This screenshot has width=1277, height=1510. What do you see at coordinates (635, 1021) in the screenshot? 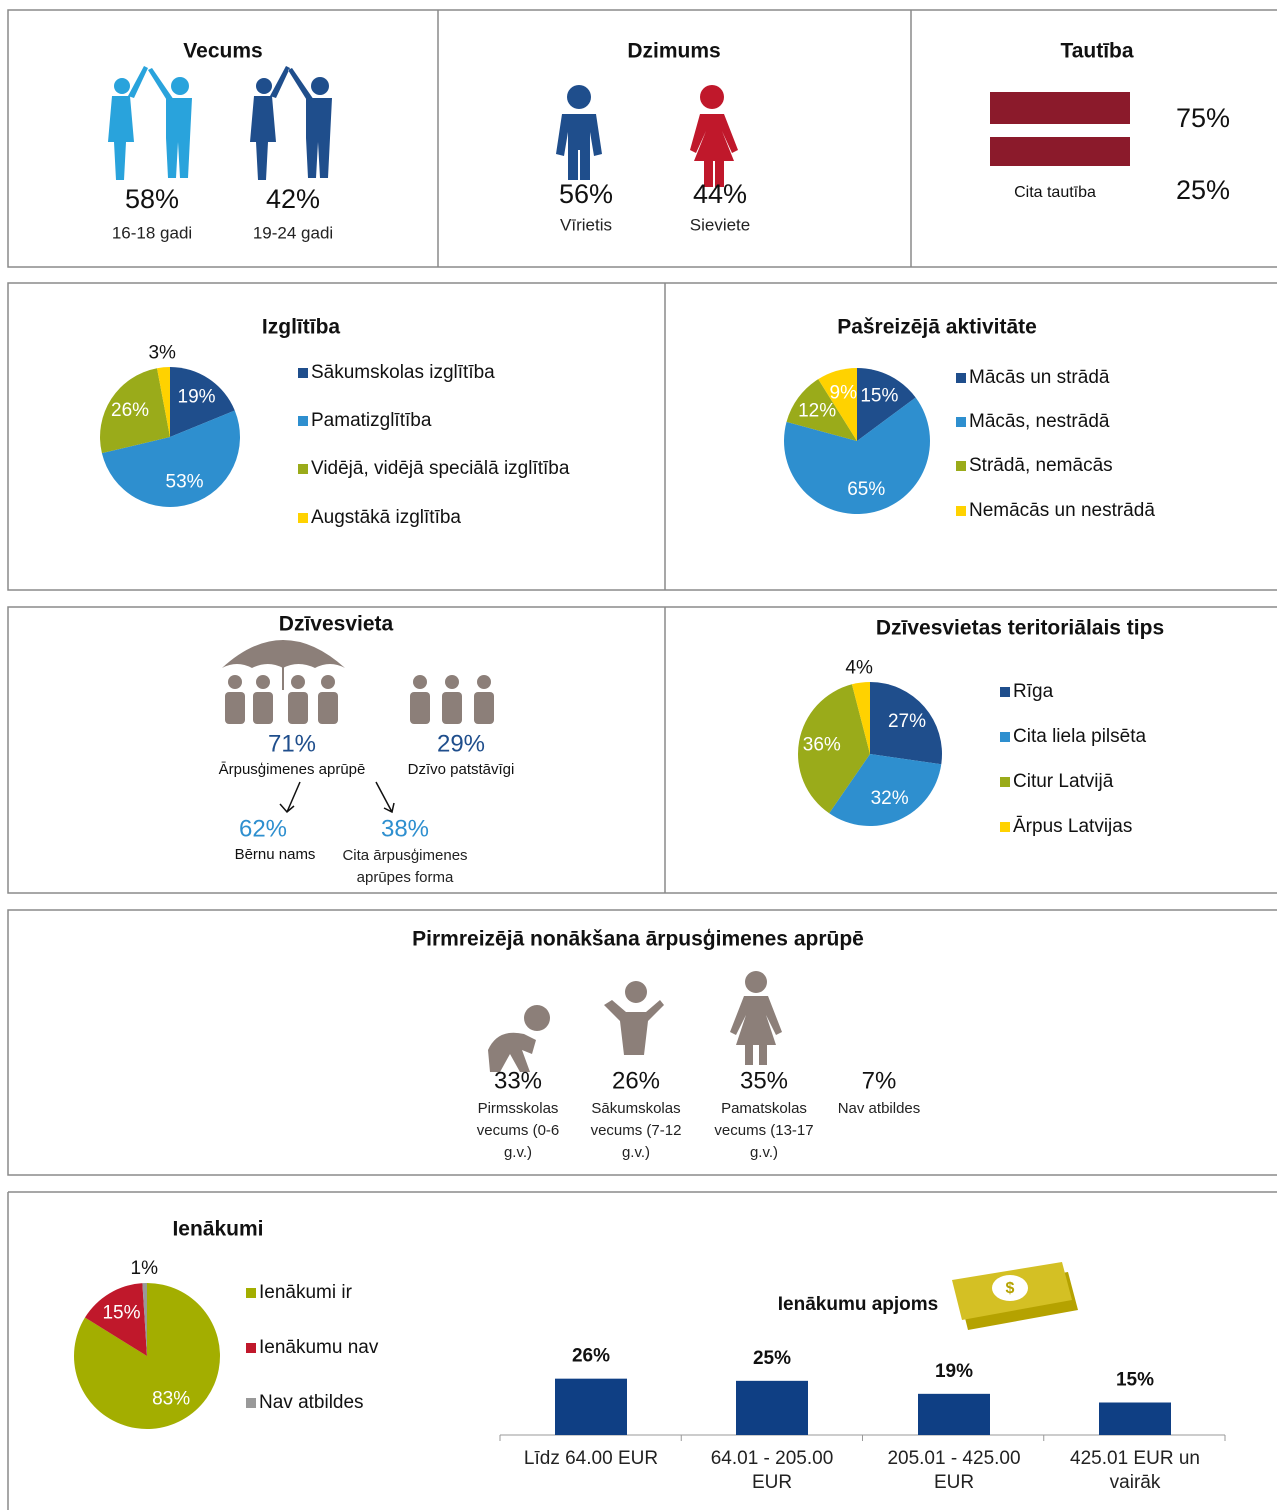
I see `child-icons` at bounding box center [635, 1021].